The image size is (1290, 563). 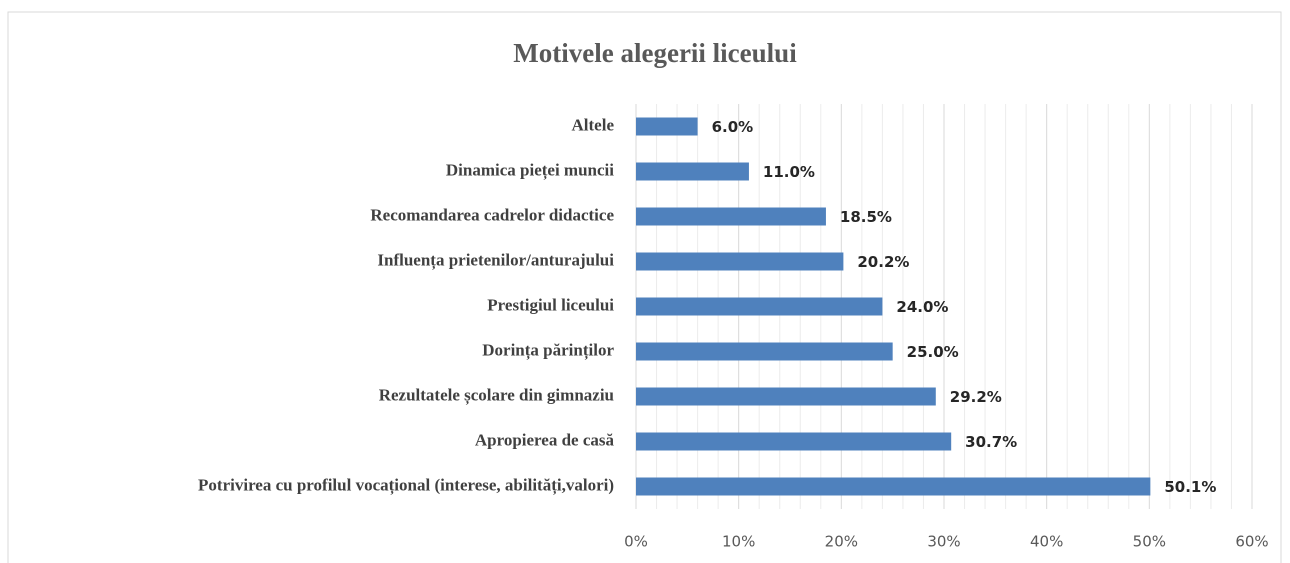 What do you see at coordinates (1251, 542) in the screenshot?
I see `x-tick-label: 60%` at bounding box center [1251, 542].